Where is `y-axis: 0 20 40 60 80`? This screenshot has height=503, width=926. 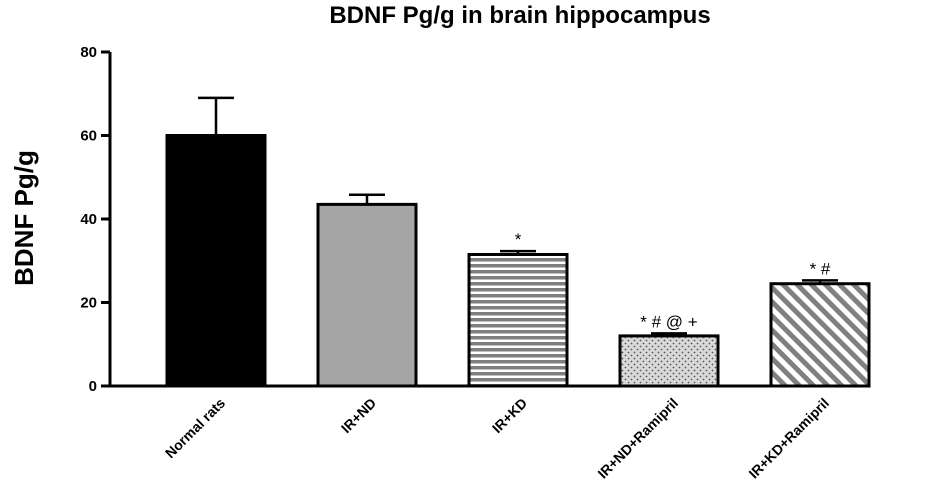
y-axis: 0 20 40 60 80 is located at coordinates (96, 219).